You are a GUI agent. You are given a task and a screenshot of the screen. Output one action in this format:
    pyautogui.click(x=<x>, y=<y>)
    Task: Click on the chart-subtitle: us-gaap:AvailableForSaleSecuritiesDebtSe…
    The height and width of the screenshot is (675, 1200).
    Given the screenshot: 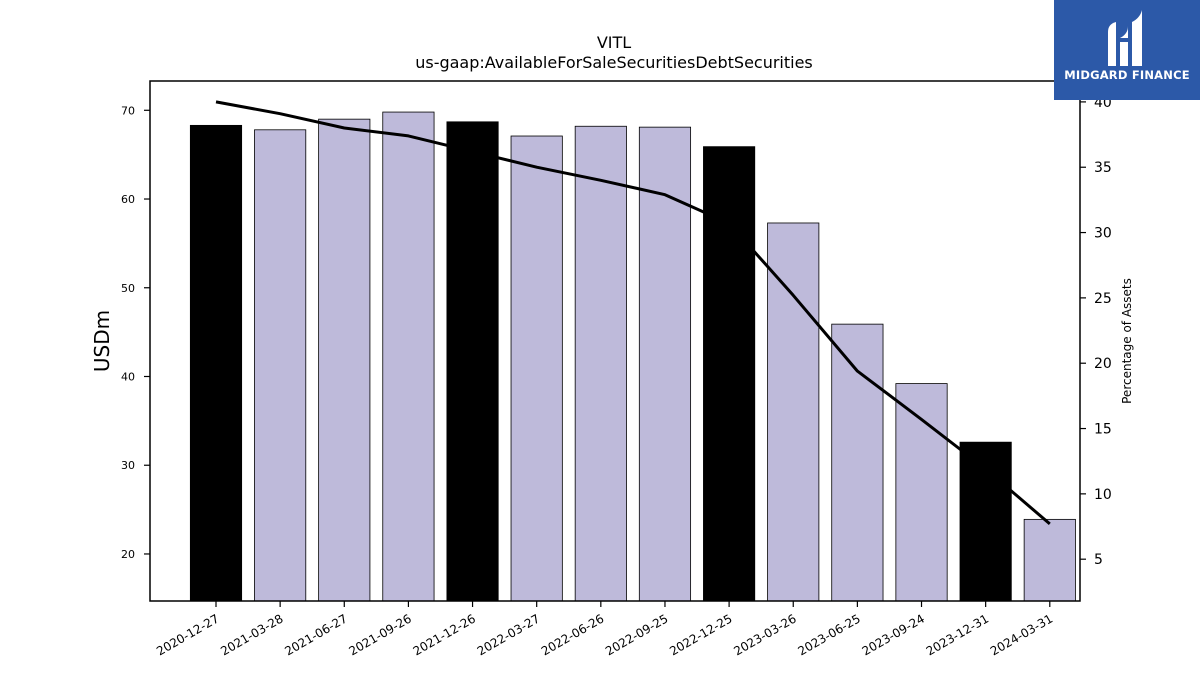 What is the action you would take?
    pyautogui.click(x=614, y=62)
    